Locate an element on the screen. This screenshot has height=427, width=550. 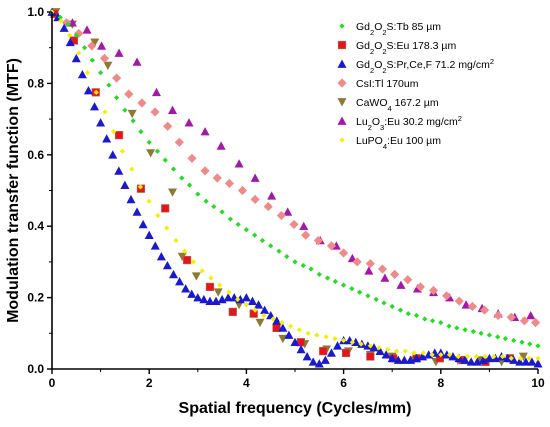
legend-marker is located at coordinates (342, 83).